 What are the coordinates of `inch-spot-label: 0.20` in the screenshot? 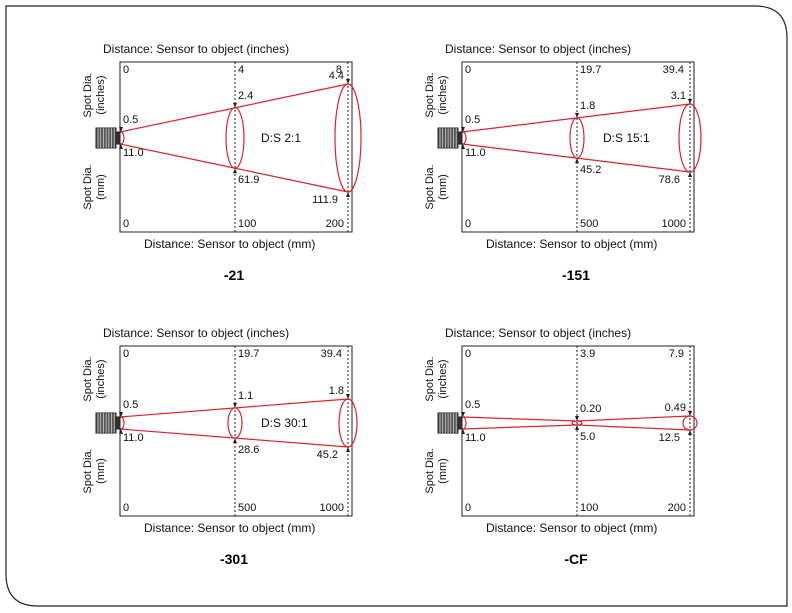 It's located at (591, 409).